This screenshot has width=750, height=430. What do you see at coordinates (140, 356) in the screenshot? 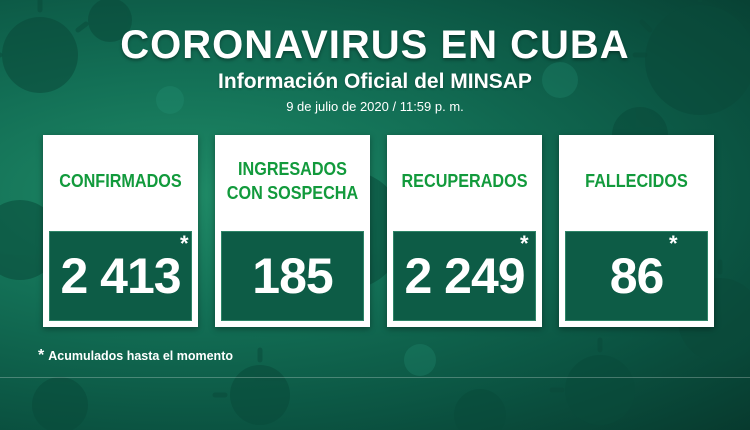
I see `footnote-text: Acumulados hasta el momento` at bounding box center [140, 356].